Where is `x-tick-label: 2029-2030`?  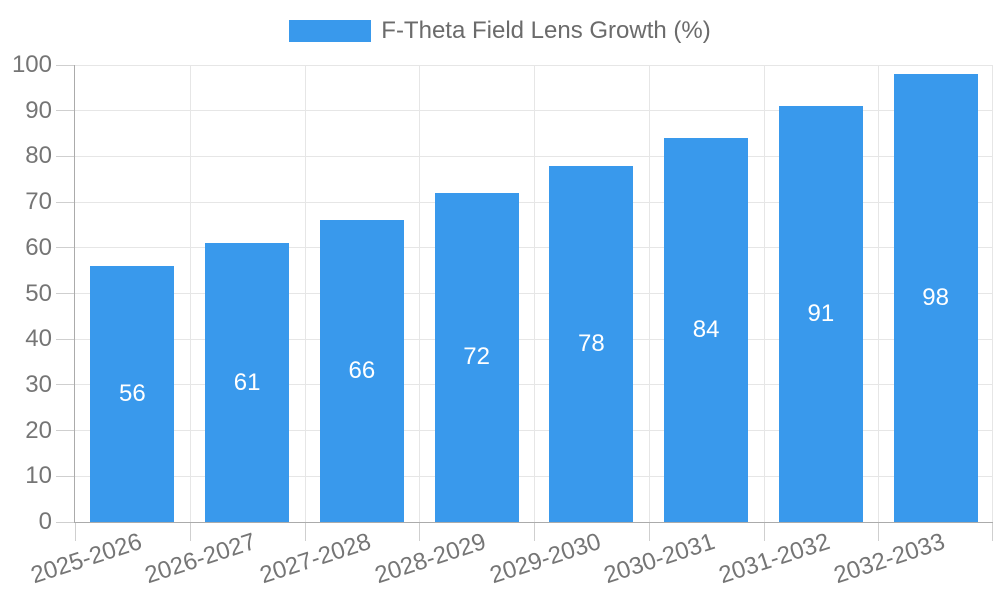 x-tick-label: 2029-2030 is located at coordinates (545, 559).